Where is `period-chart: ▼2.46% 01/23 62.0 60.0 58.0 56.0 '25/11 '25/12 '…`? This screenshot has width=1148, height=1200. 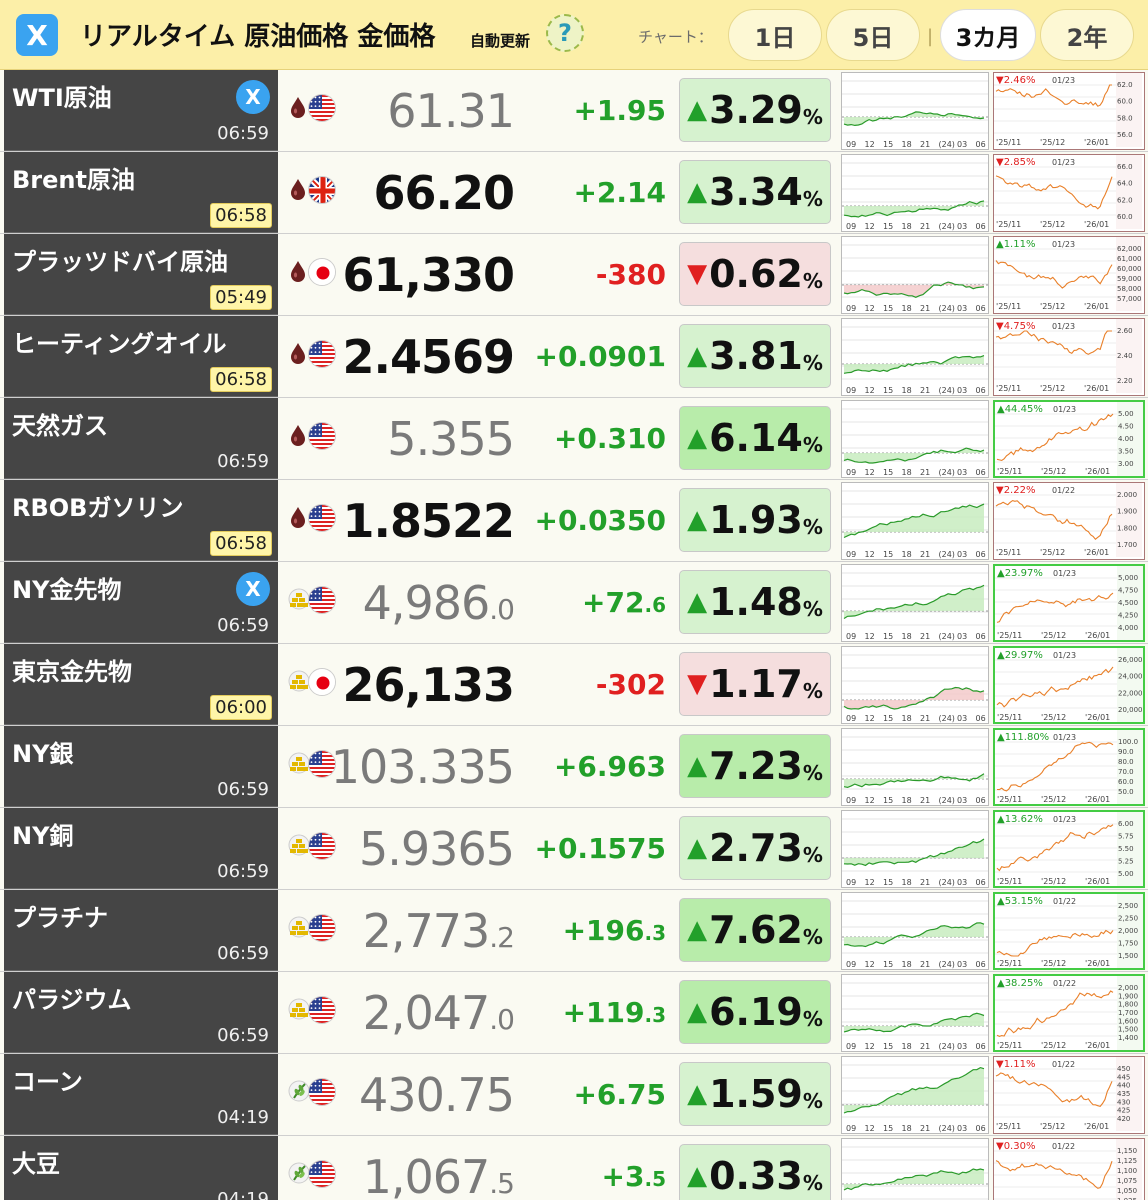 period-chart: ▼2.46% 01/23 62.0 60.0 58.0 56.0 '25/11 '25/12 '… is located at coordinates (1069, 111).